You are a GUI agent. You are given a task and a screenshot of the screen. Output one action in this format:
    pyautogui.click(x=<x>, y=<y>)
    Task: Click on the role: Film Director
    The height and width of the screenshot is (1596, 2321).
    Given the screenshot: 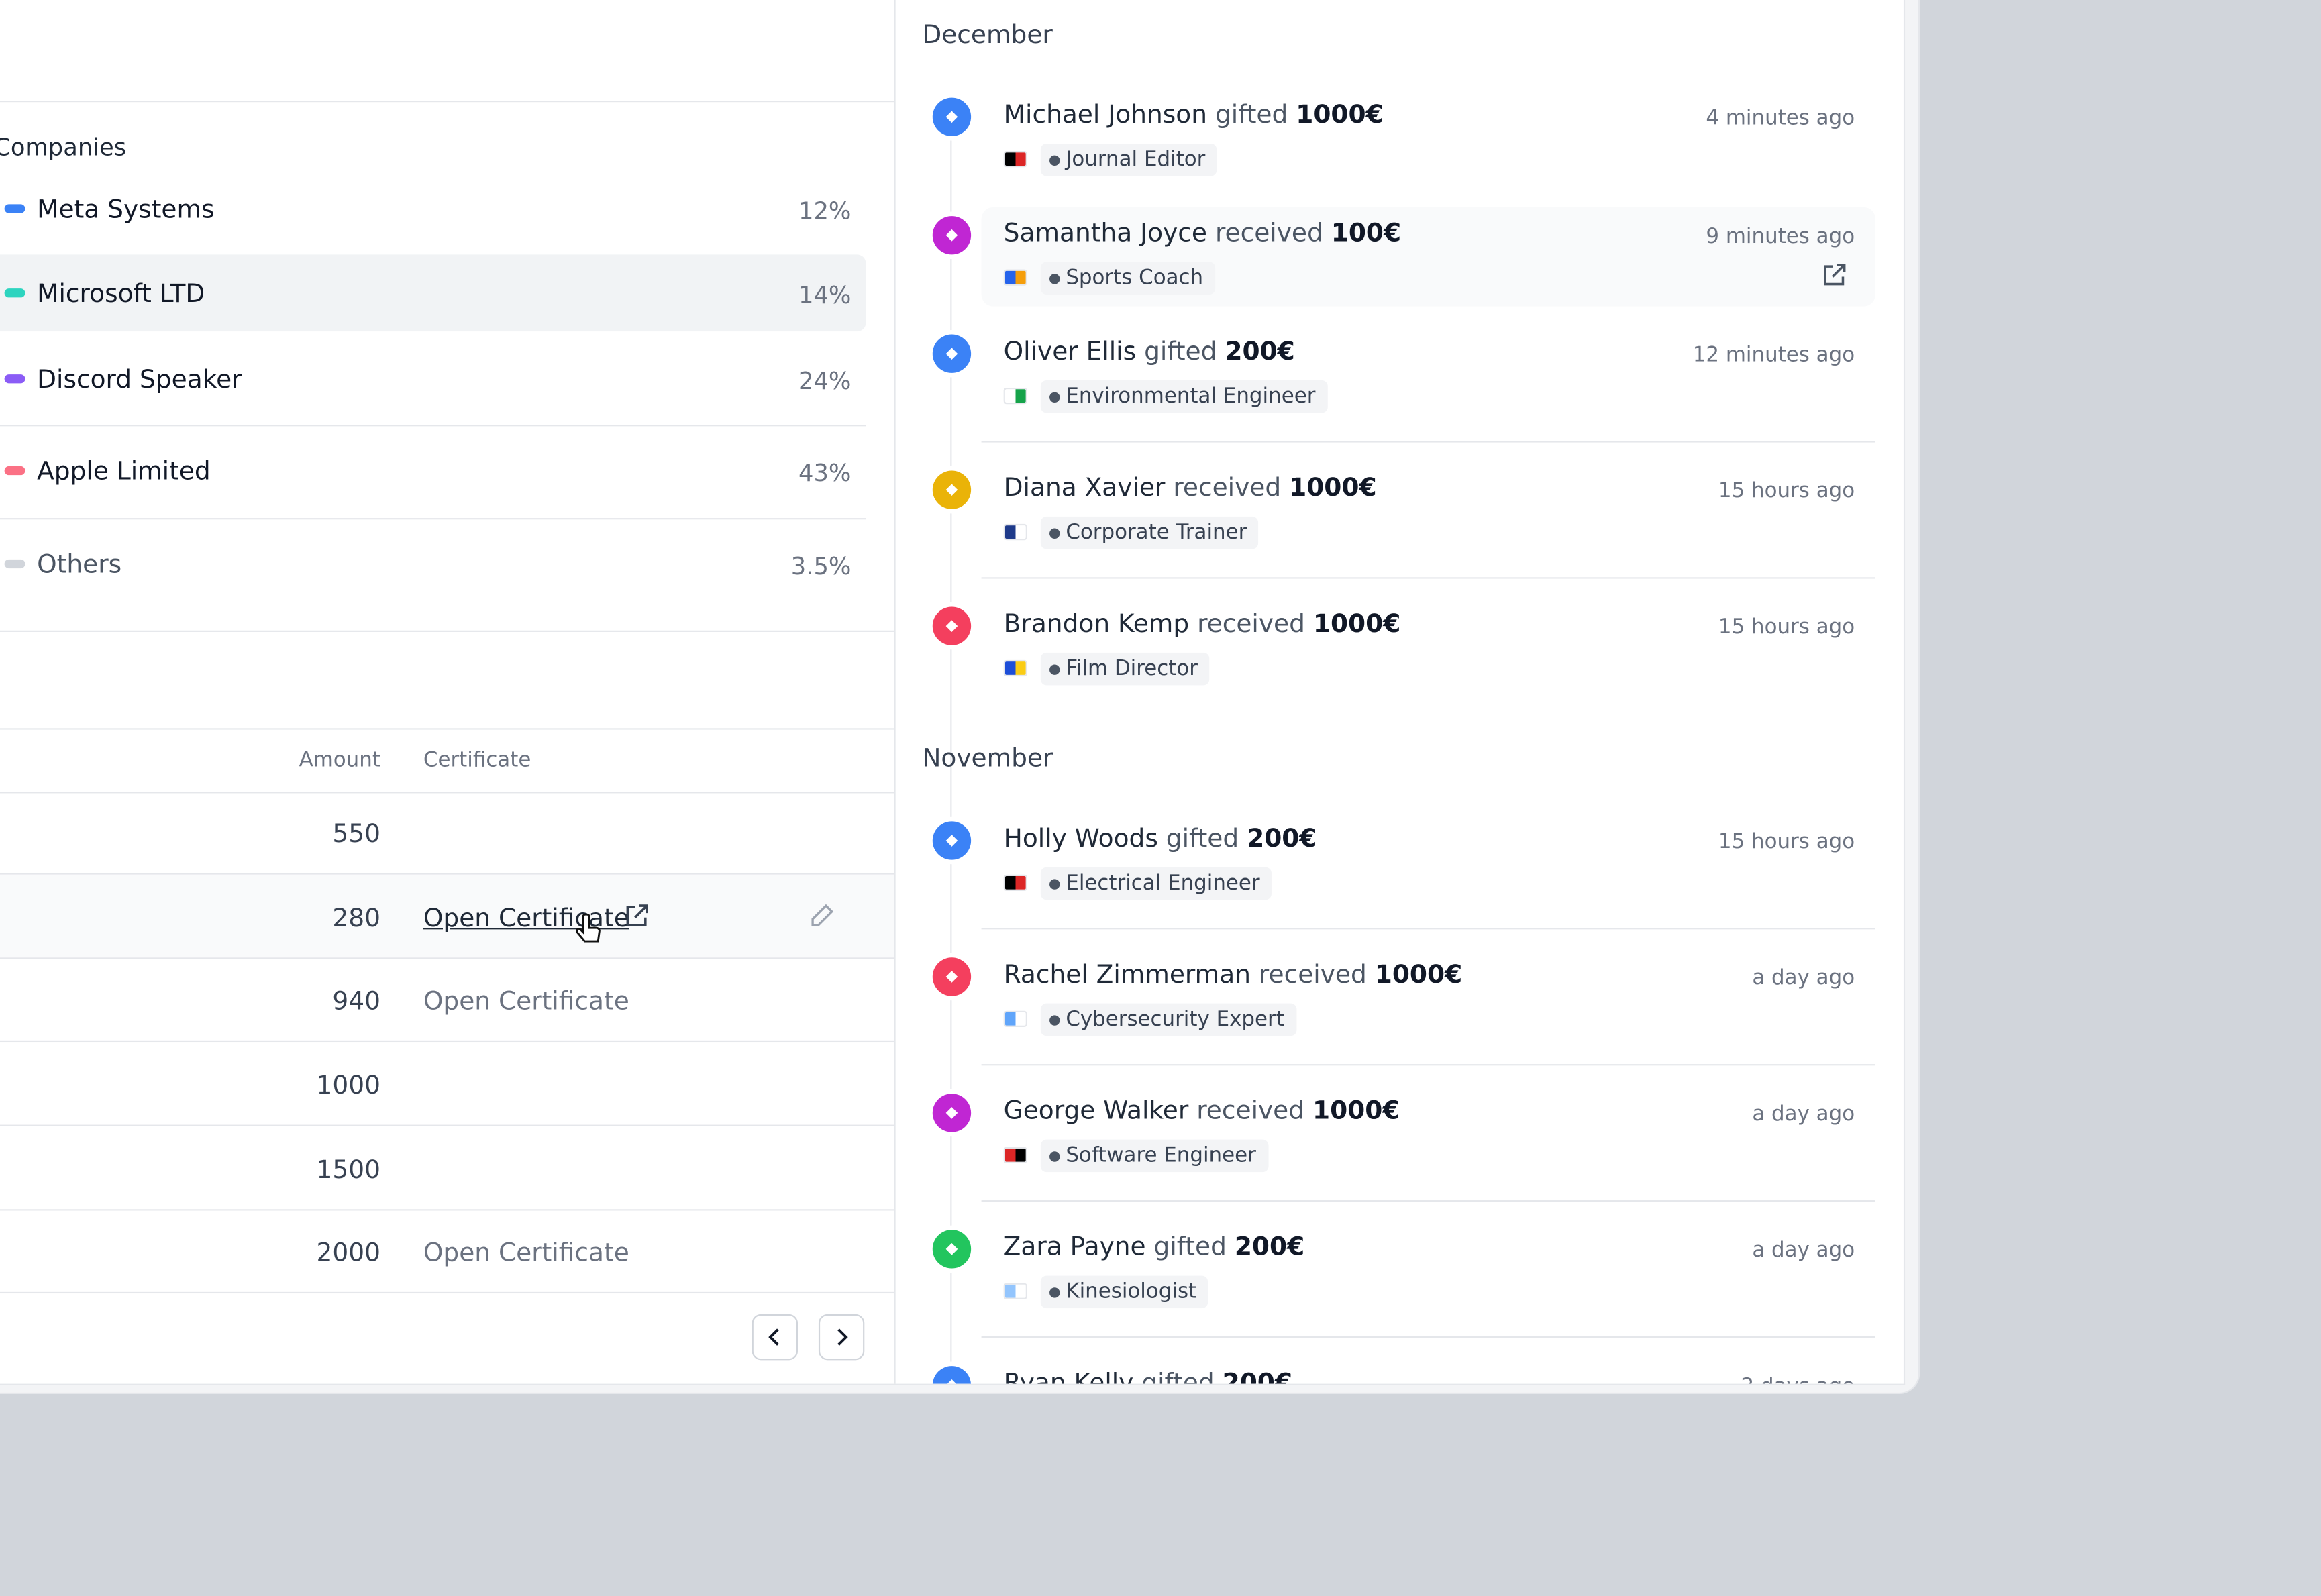 What is the action you would take?
    pyautogui.click(x=1132, y=669)
    